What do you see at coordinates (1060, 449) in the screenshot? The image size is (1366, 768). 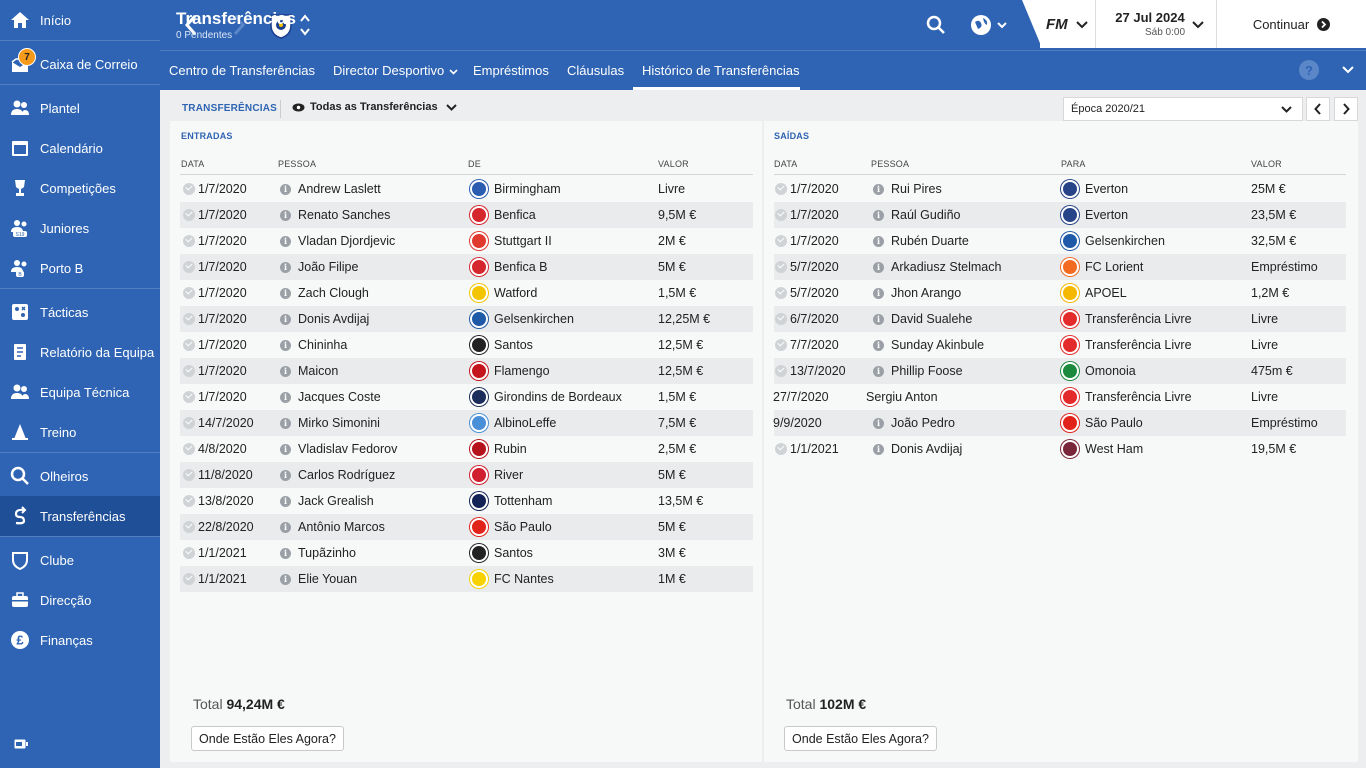 I see `table-row: 1/1/2021 i Donis Avdijaj West Ham 19,5M €` at bounding box center [1060, 449].